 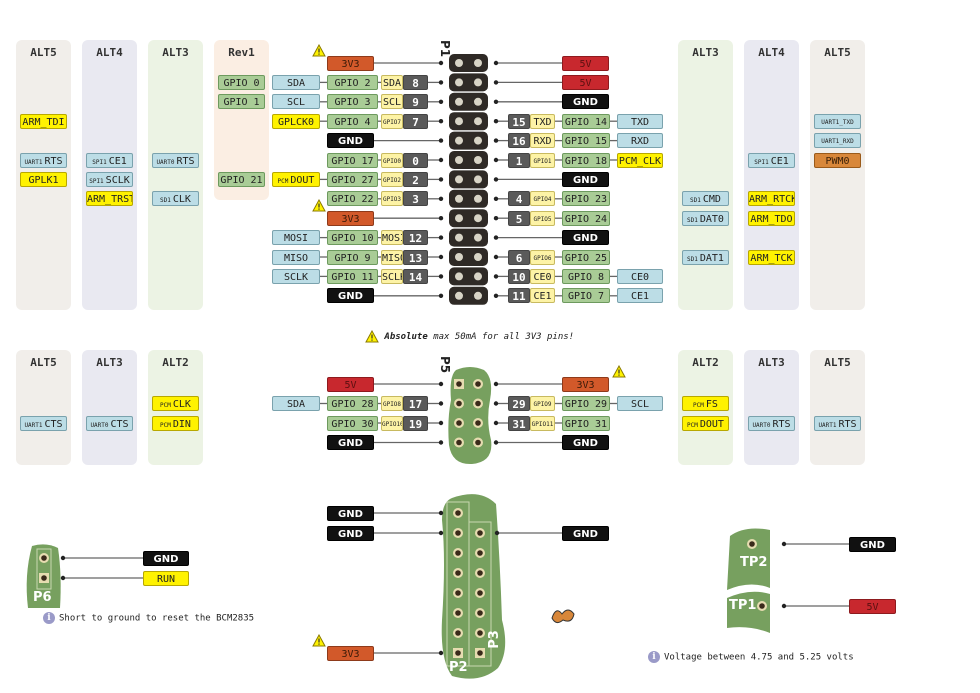 What do you see at coordinates (392, 403) in the screenshot?
I see `alt-gpio-label: GPIO8` at bounding box center [392, 403].